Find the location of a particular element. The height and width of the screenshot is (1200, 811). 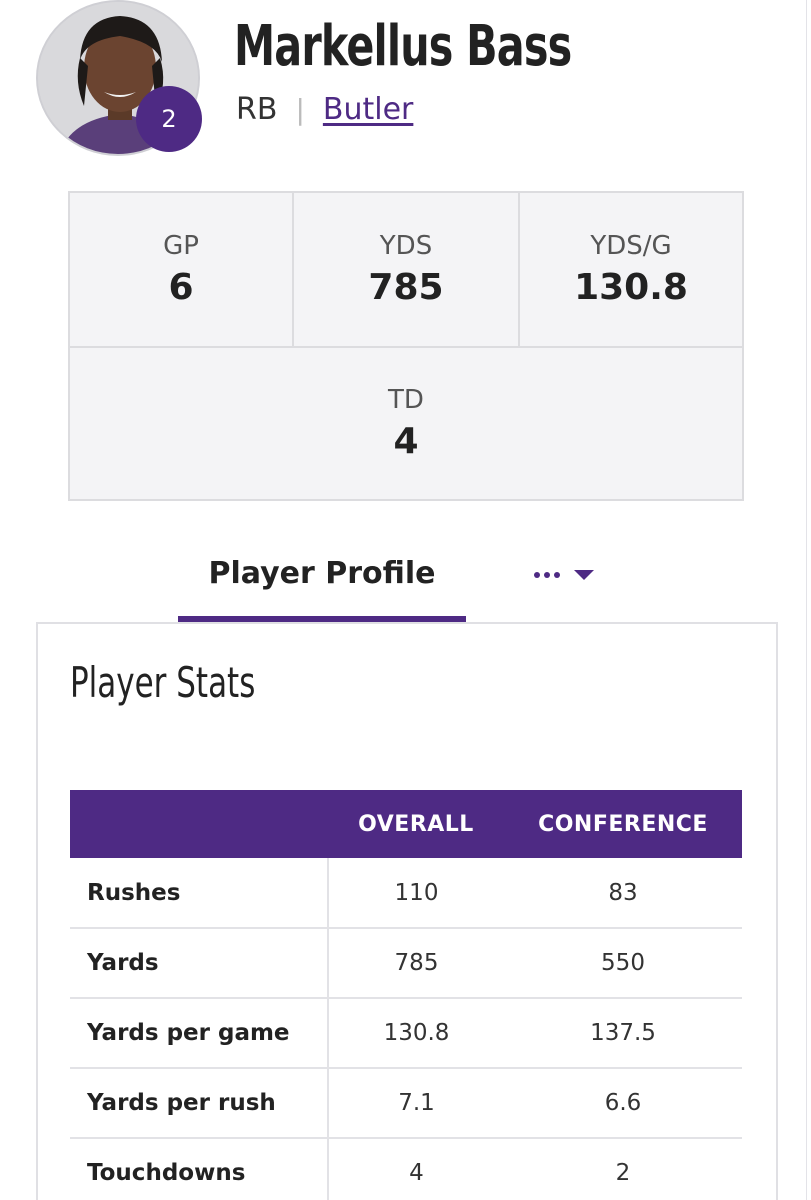

player-position: RB is located at coordinates (257, 109).